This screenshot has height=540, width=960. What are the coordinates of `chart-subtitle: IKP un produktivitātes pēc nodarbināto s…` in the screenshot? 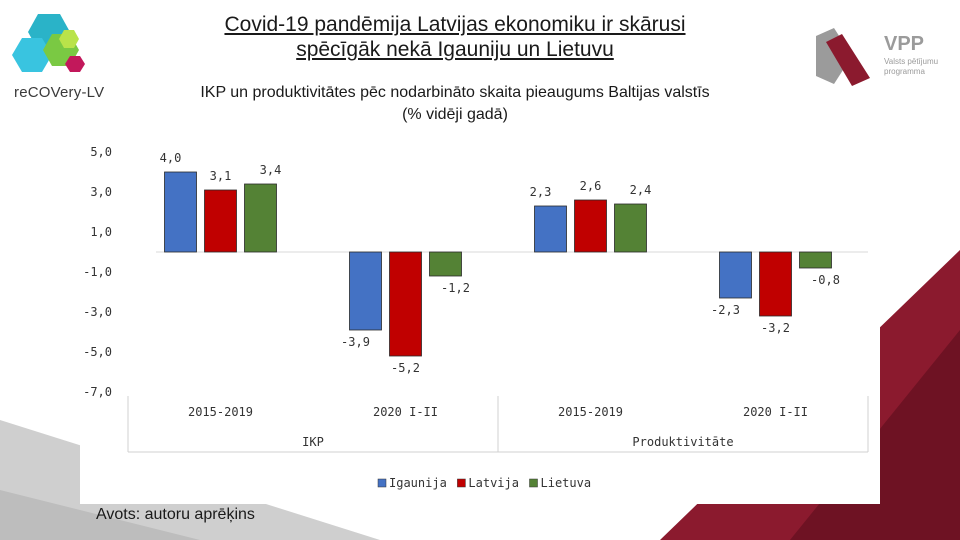 It's located at (455, 104).